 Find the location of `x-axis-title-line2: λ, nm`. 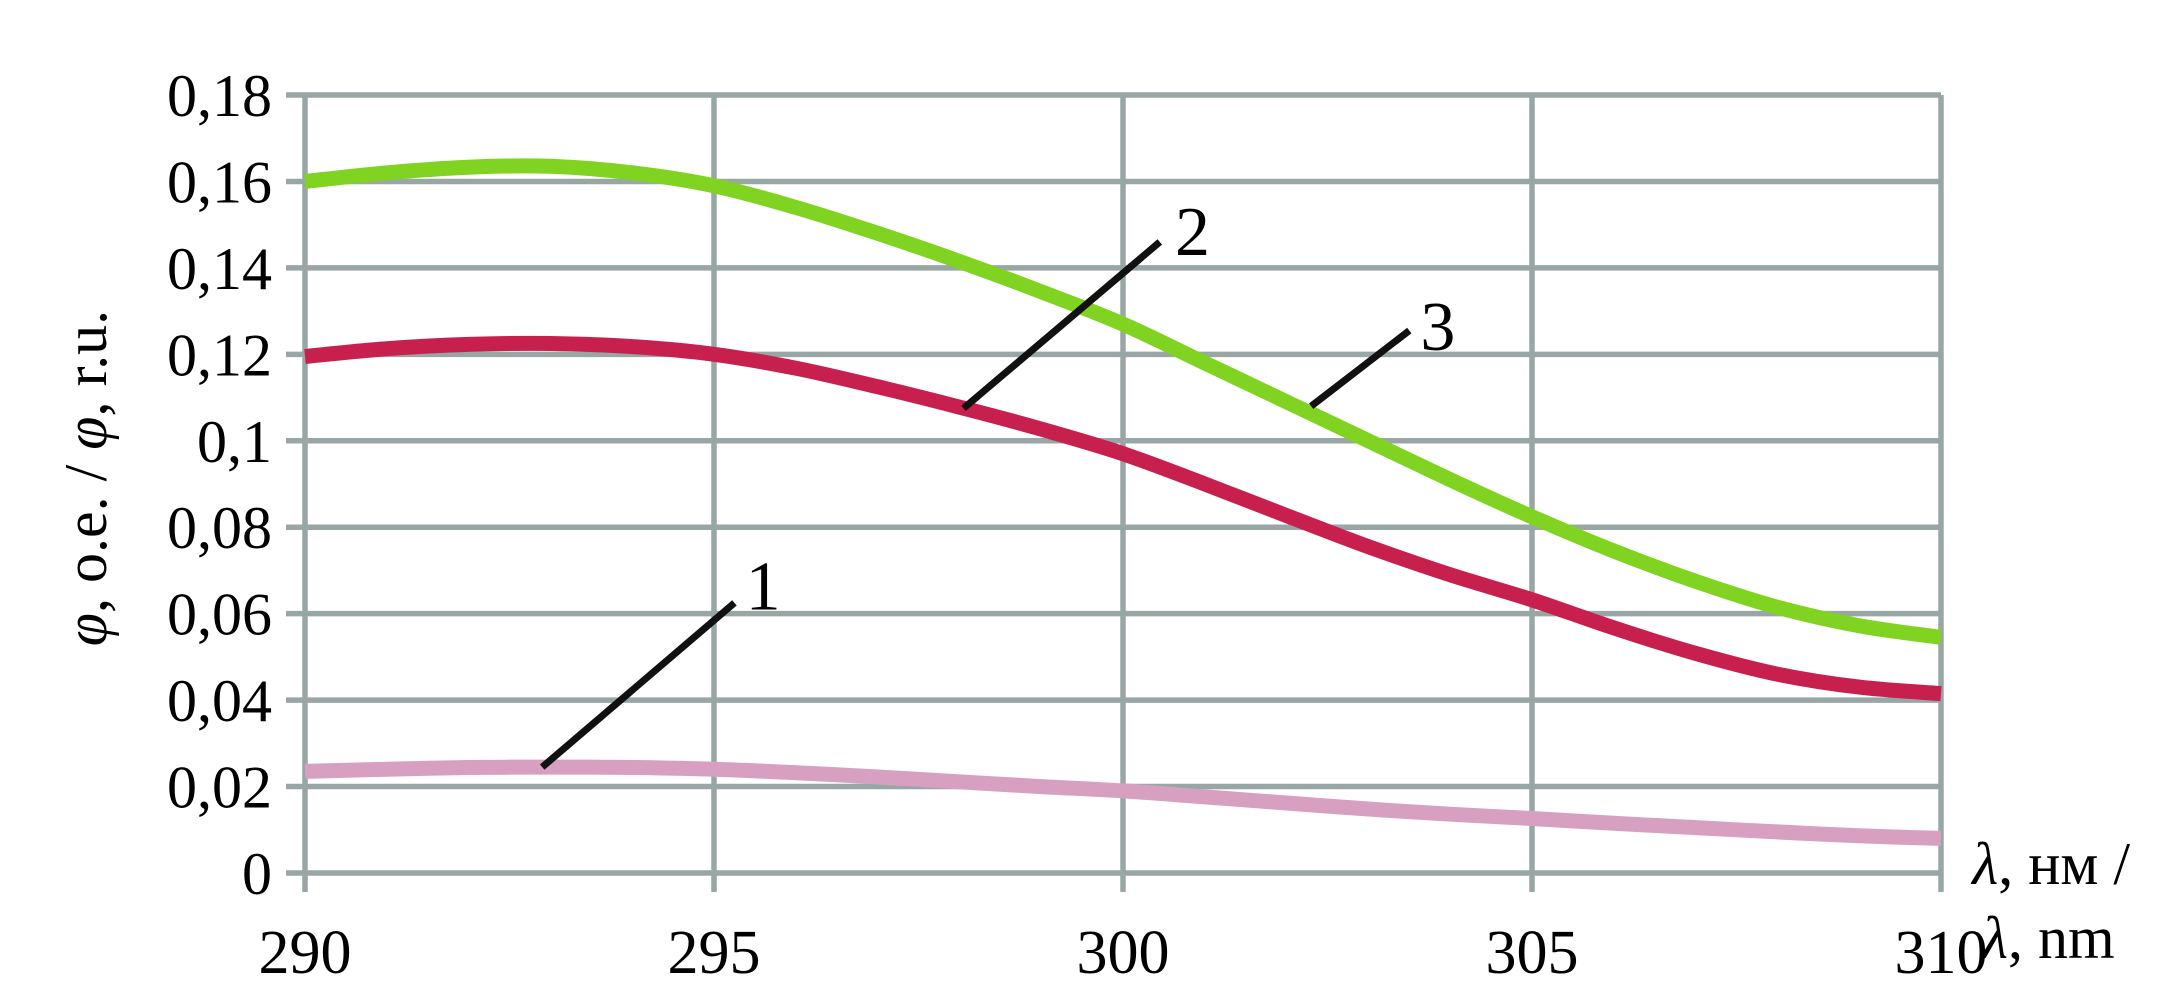

x-axis-title-line2: λ, nm is located at coordinates (2047, 938).